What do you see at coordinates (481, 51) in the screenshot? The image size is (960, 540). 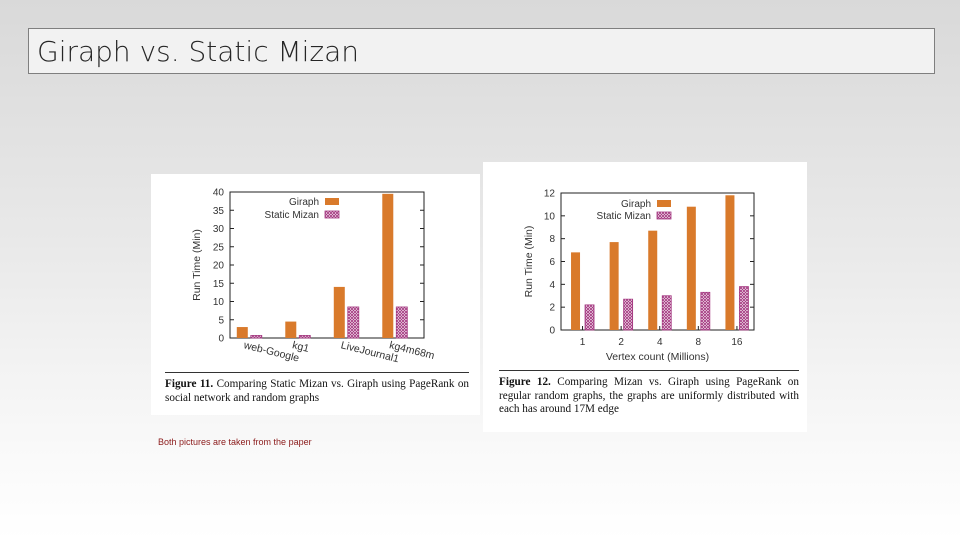 I see `slide-title-box: Giraph vs. Static Mizan` at bounding box center [481, 51].